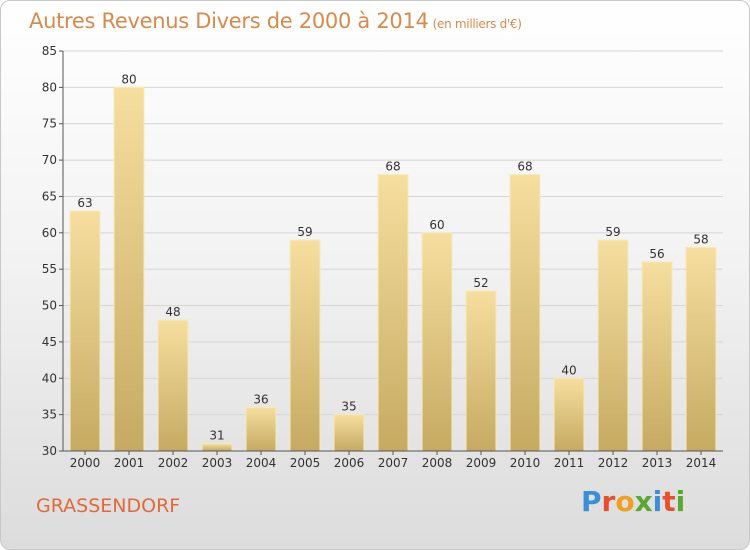 The height and width of the screenshot is (550, 750). What do you see at coordinates (261, 463) in the screenshot?
I see `x-tick-label: 2004` at bounding box center [261, 463].